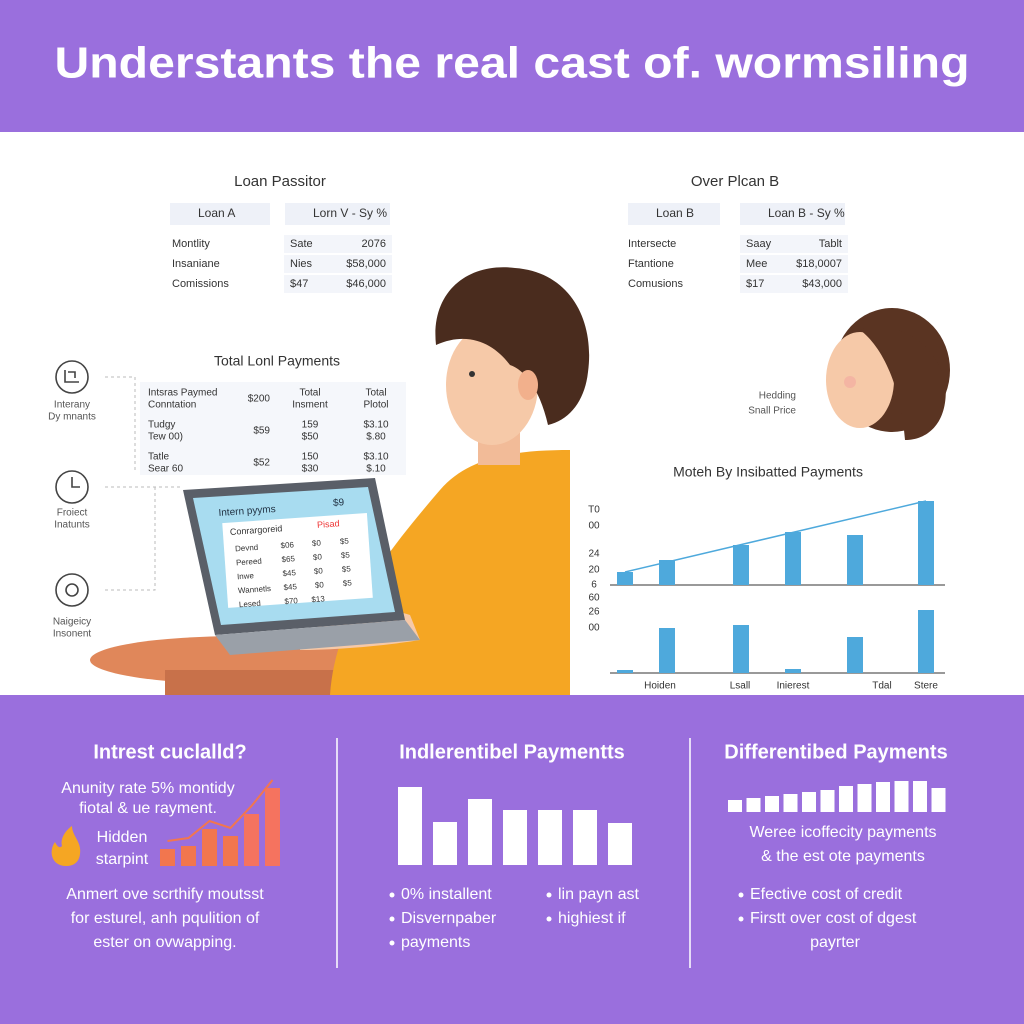 Image resolution: width=1024 pixels, height=1024 pixels. I want to click on side-icons, so click(72, 483).